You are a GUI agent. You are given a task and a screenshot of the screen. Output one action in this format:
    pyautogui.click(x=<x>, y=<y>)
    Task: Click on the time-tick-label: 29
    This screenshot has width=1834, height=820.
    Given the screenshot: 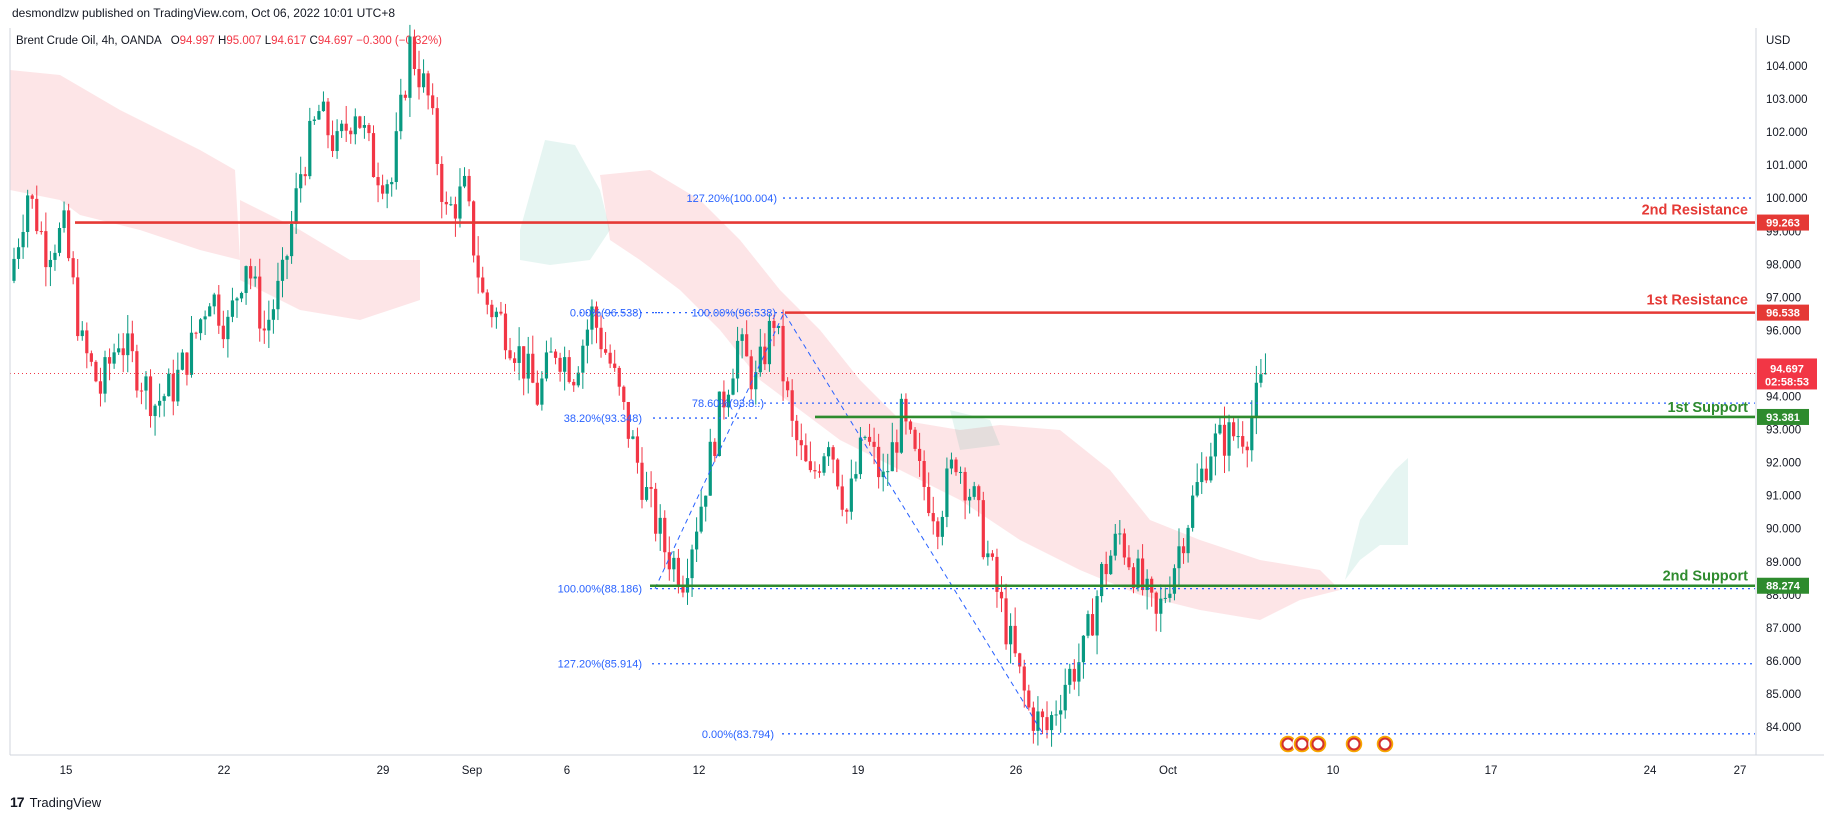 What is the action you would take?
    pyautogui.click(x=383, y=771)
    